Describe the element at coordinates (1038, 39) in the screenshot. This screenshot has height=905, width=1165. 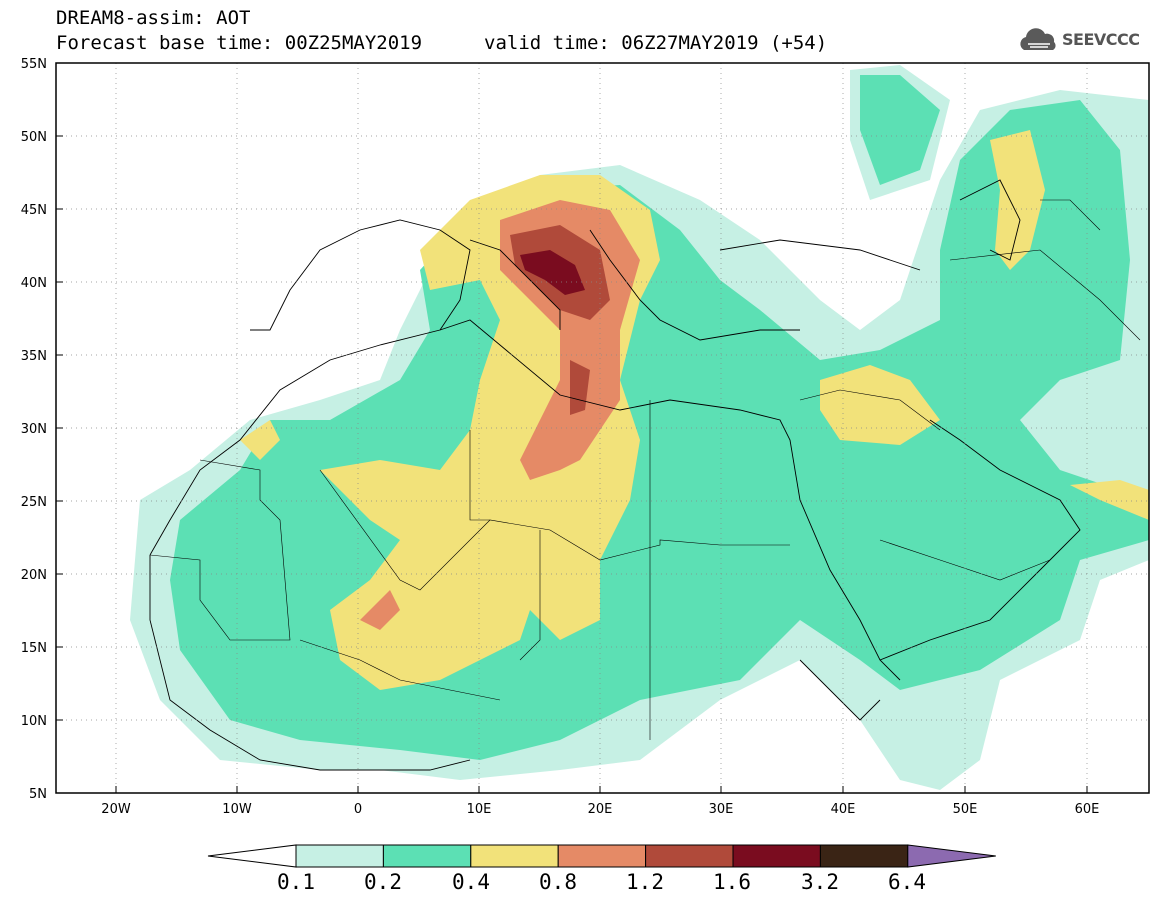
I see `cloud-logo-icon` at that location.